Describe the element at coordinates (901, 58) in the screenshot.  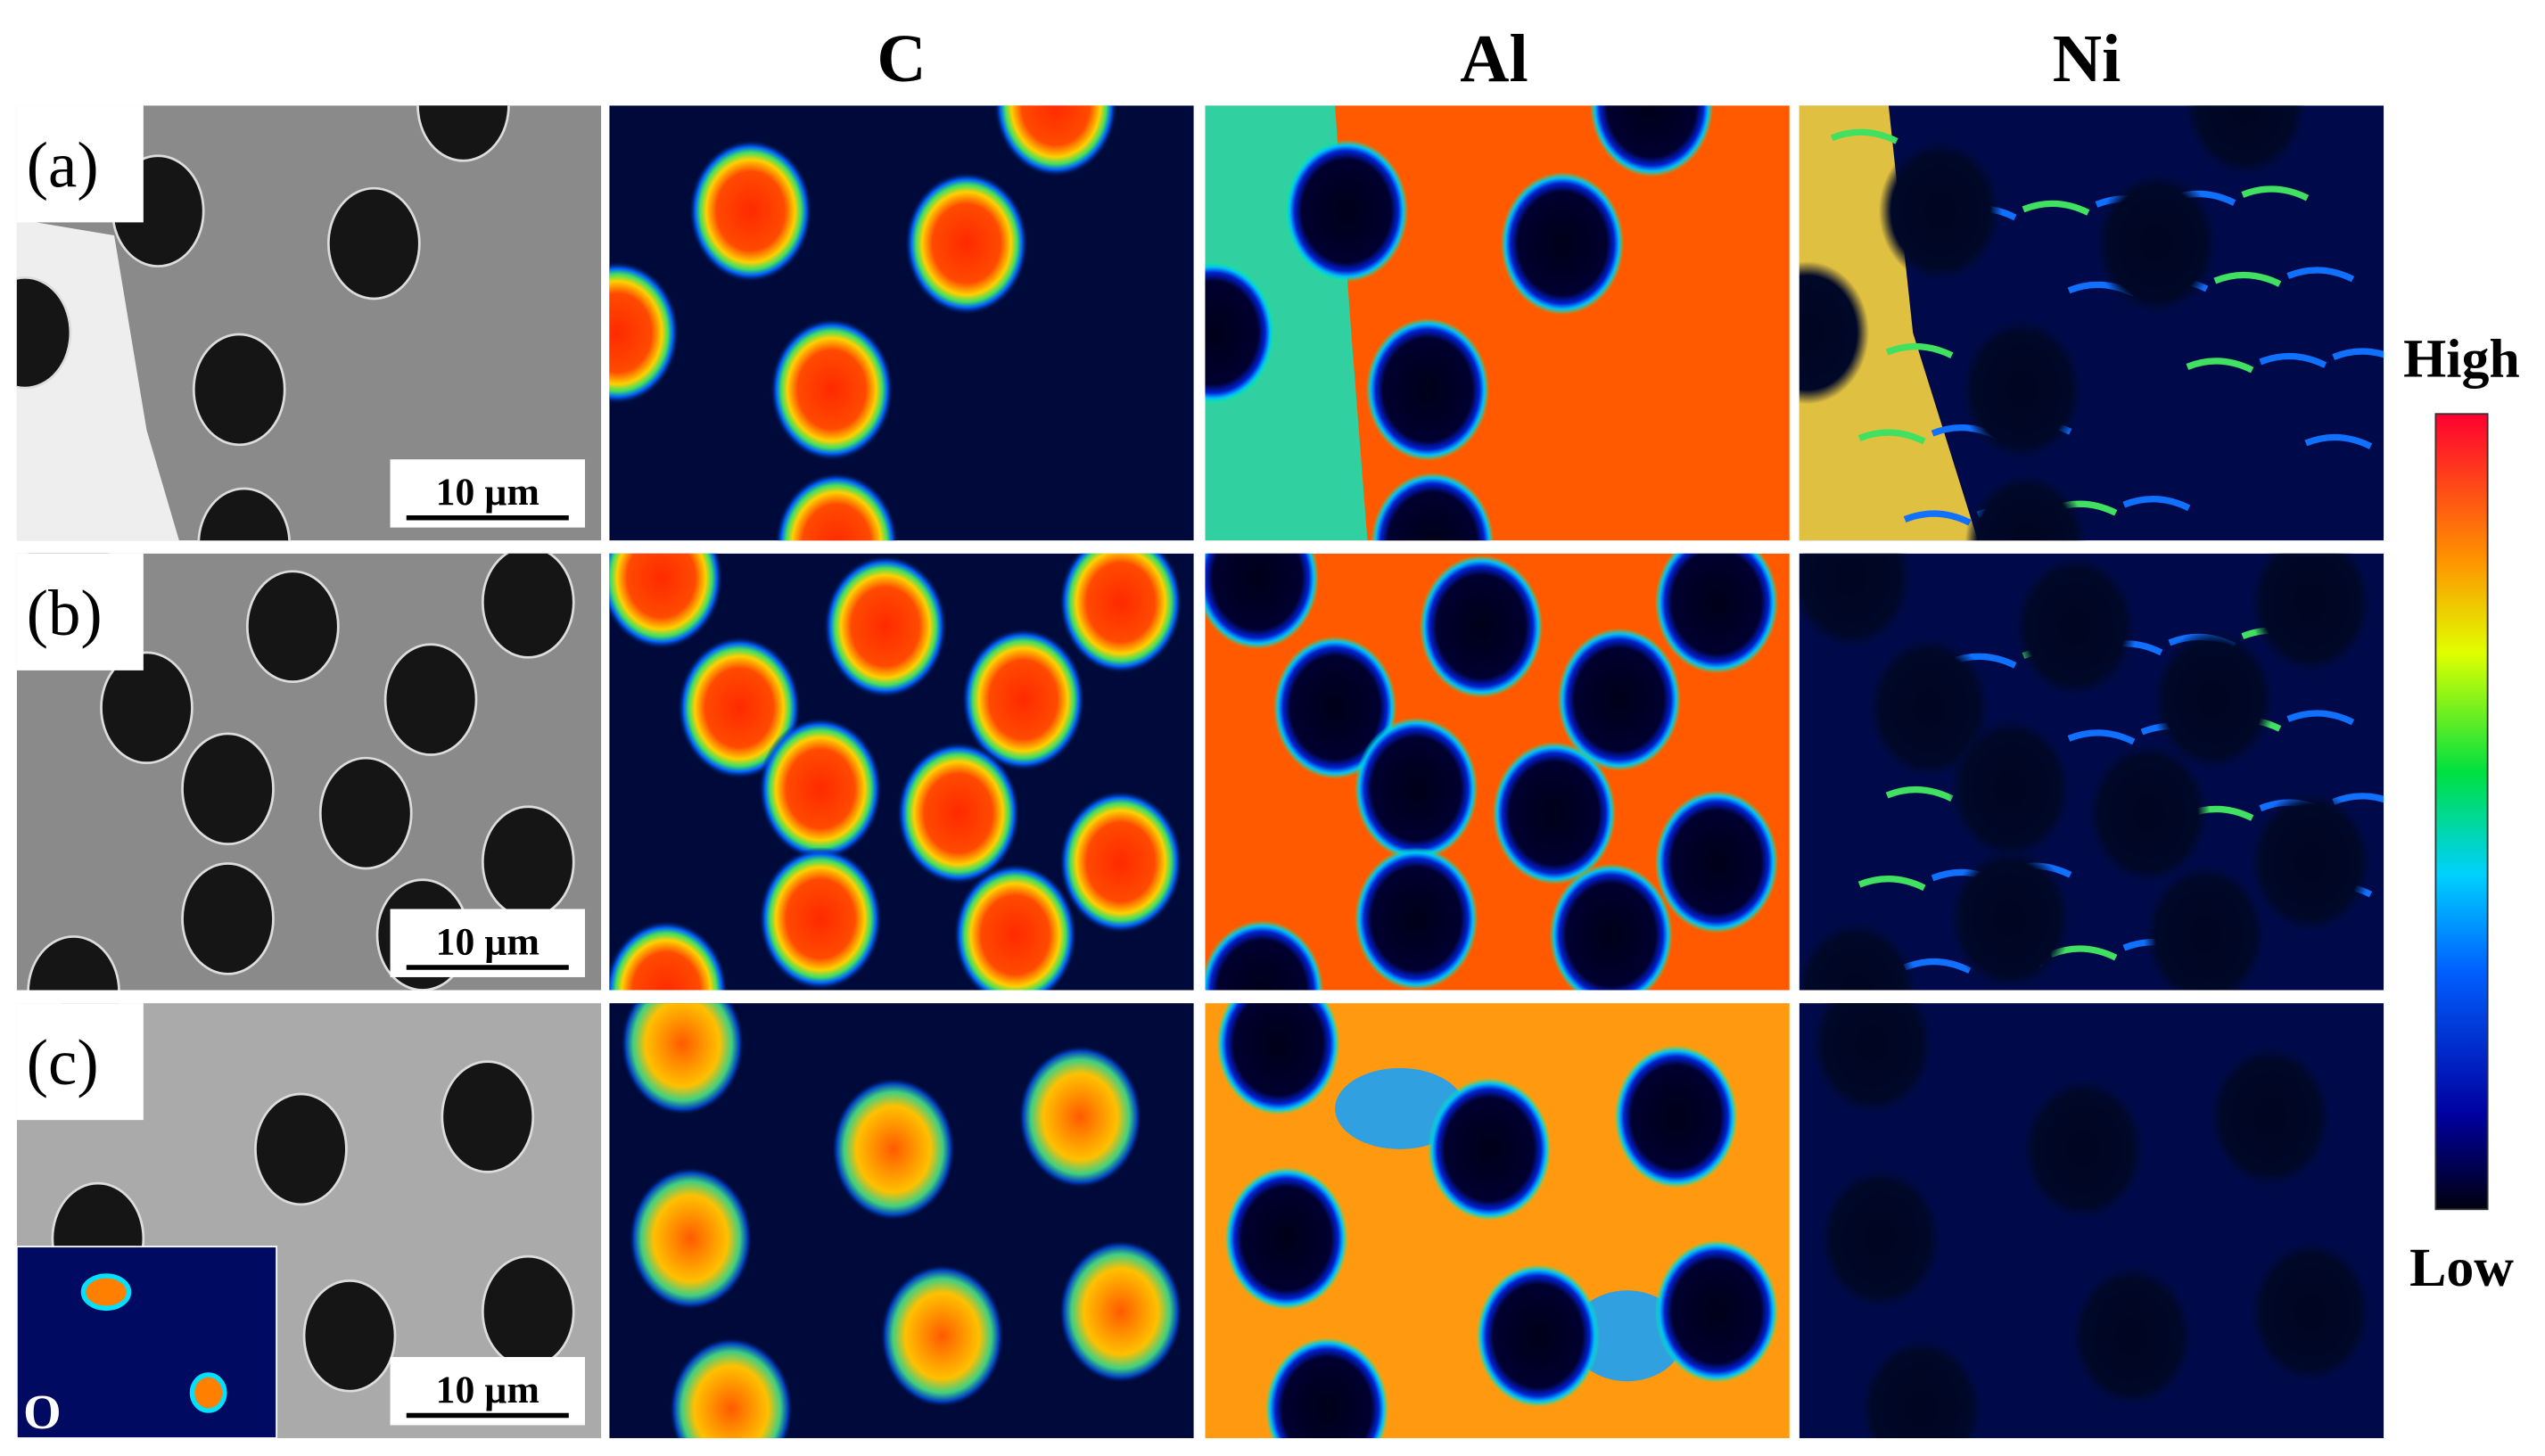
I see `column-header: C` at that location.